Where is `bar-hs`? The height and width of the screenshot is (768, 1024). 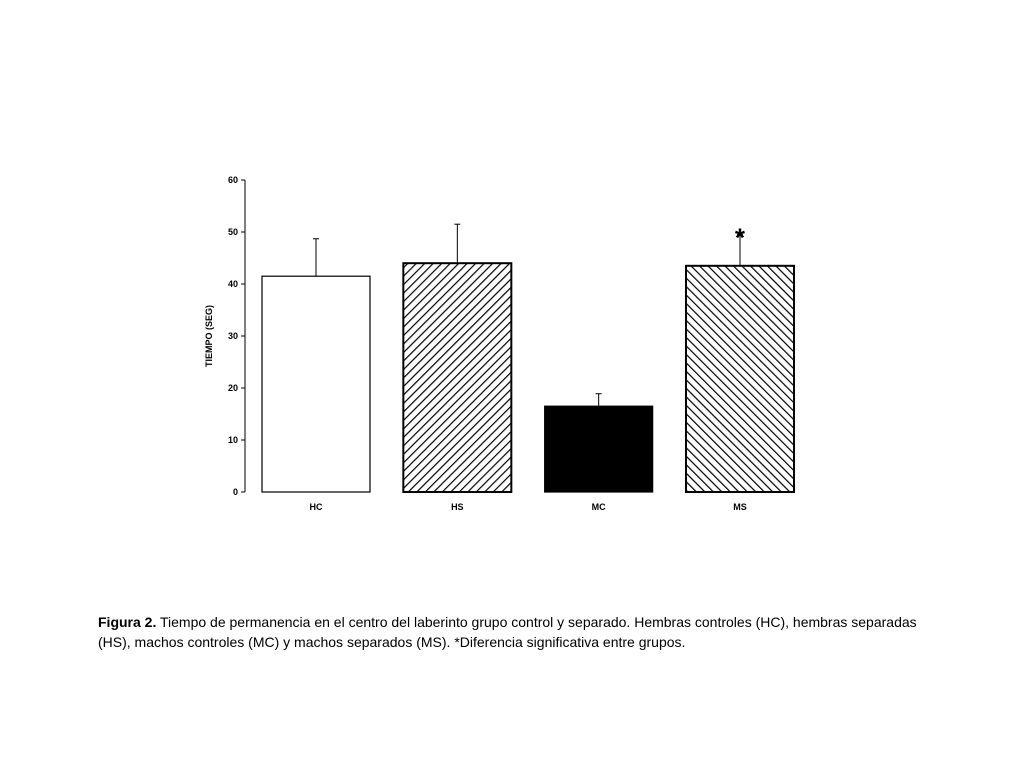
bar-hs is located at coordinates (457, 378).